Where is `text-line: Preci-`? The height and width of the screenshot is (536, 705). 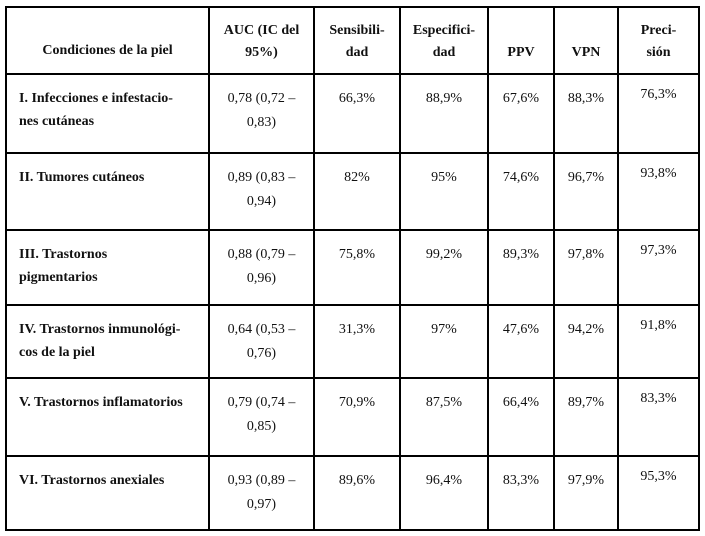 text-line: Preci- is located at coordinates (658, 30).